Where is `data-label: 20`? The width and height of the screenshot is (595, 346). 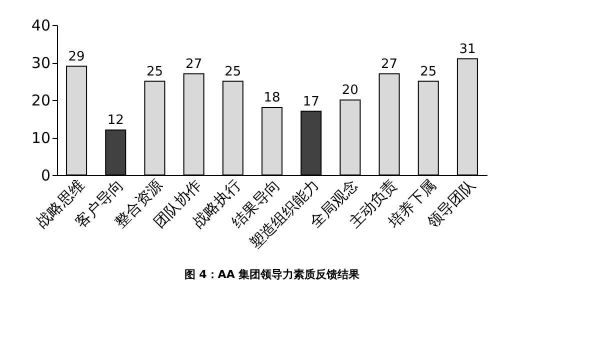
data-label: 20 is located at coordinates (350, 90).